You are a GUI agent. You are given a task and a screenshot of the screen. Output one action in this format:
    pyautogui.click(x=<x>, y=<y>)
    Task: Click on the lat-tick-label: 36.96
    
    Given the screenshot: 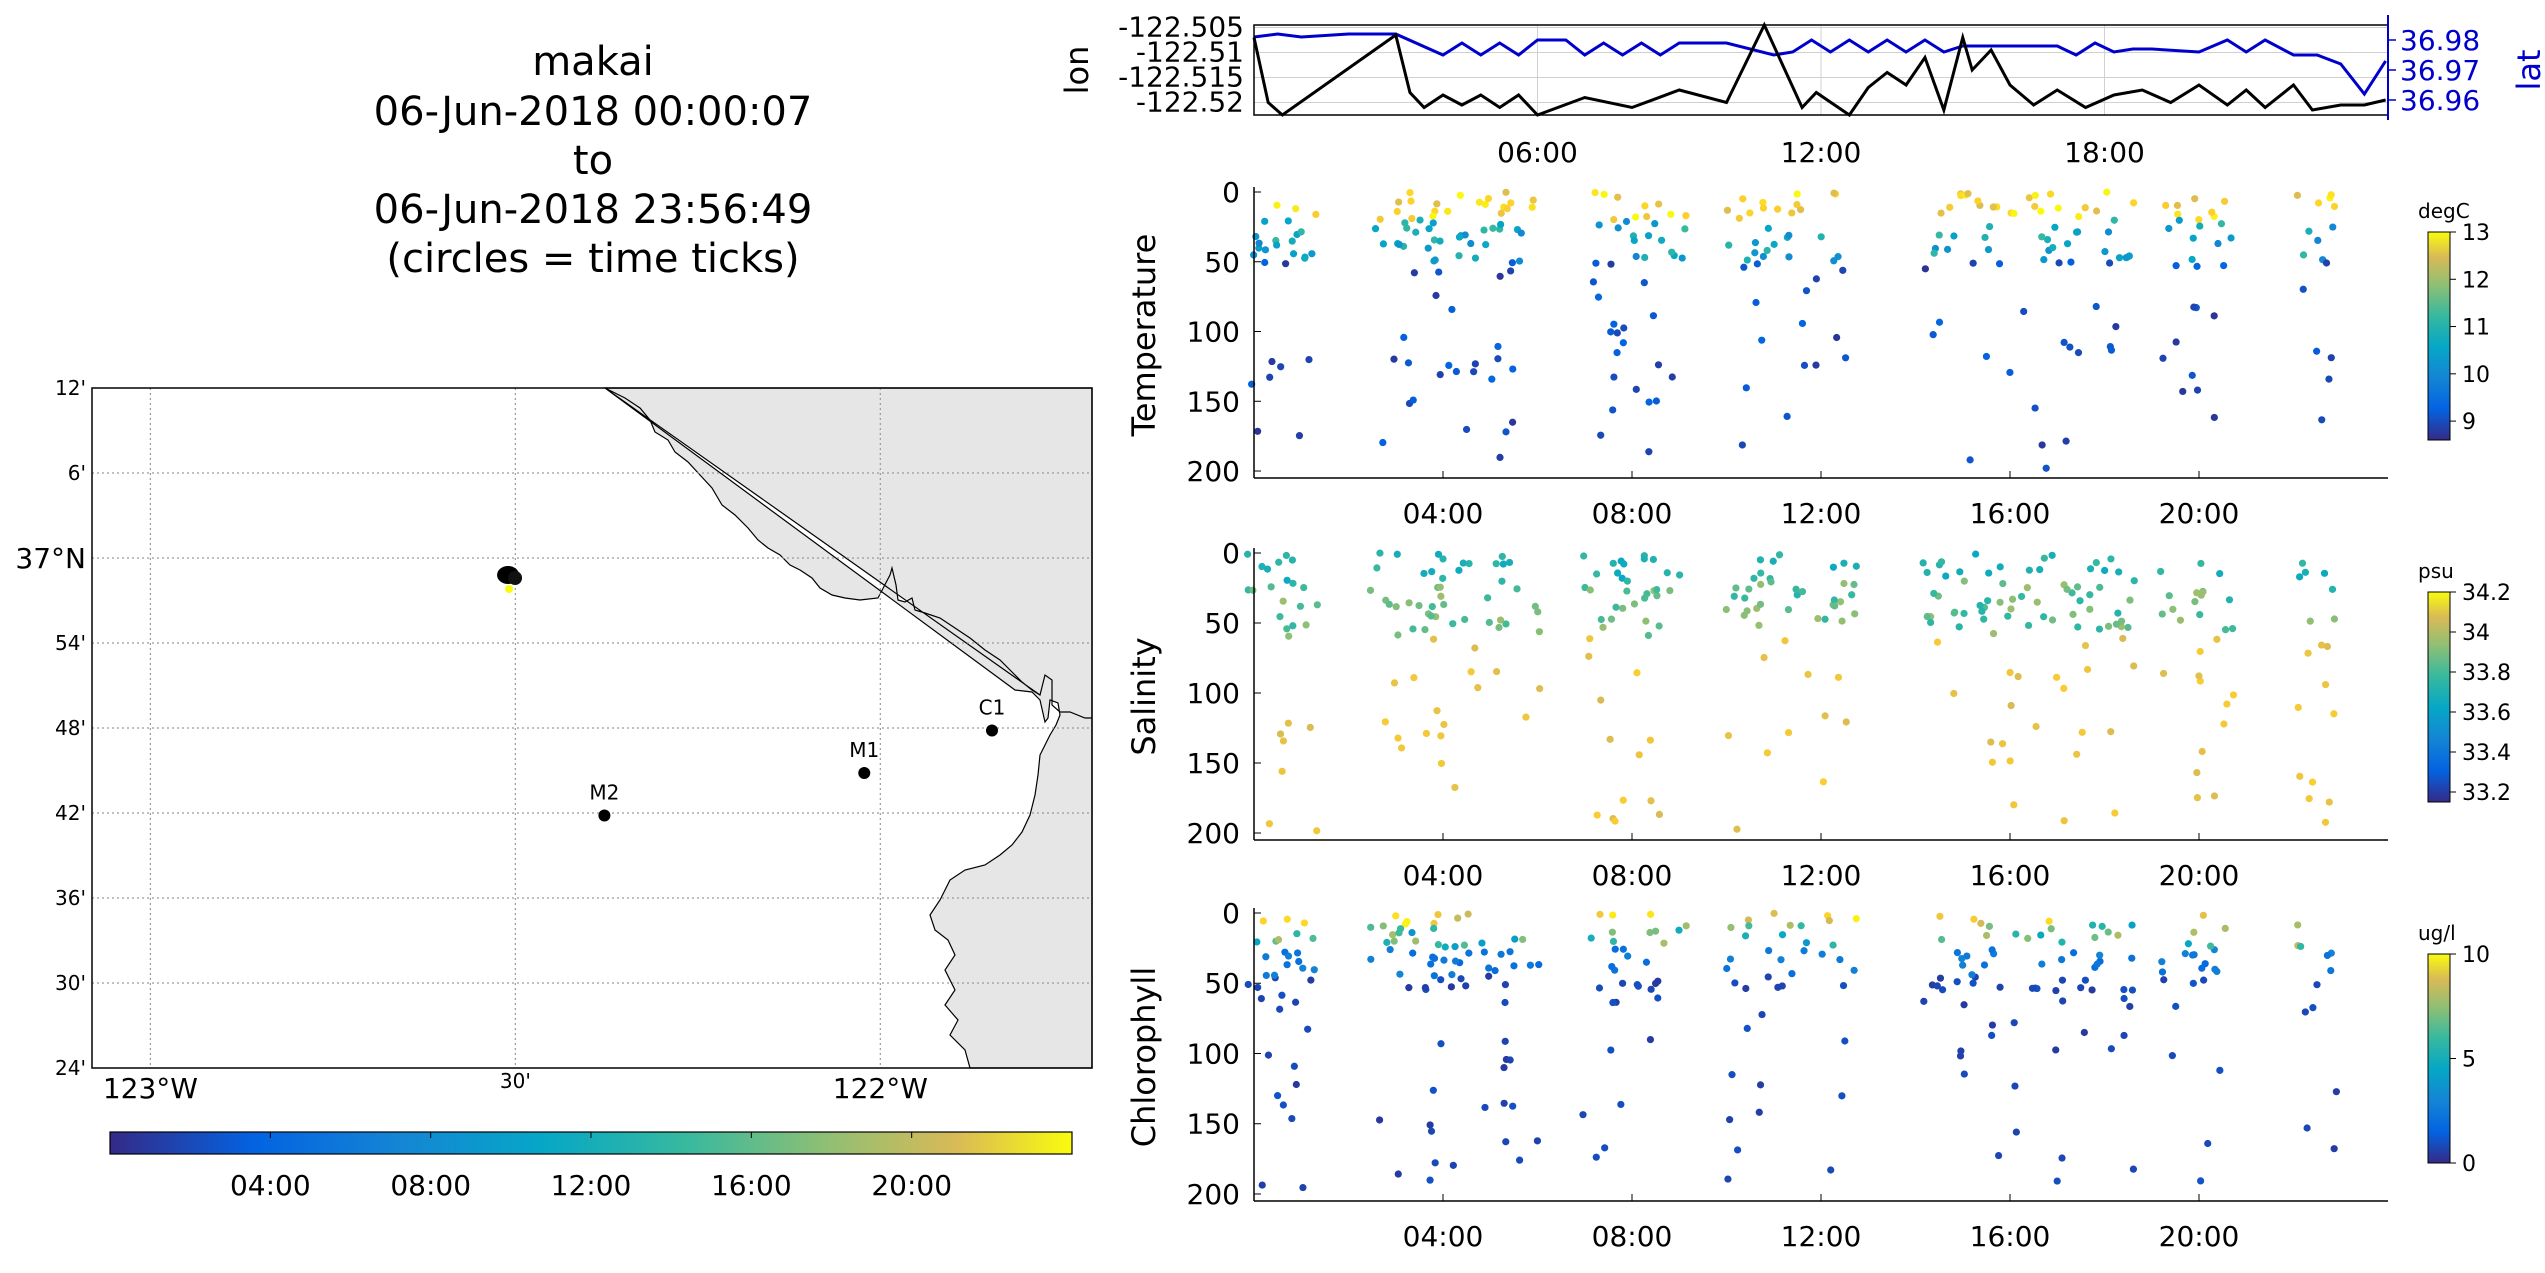 What is the action you would take?
    pyautogui.click(x=2440, y=100)
    